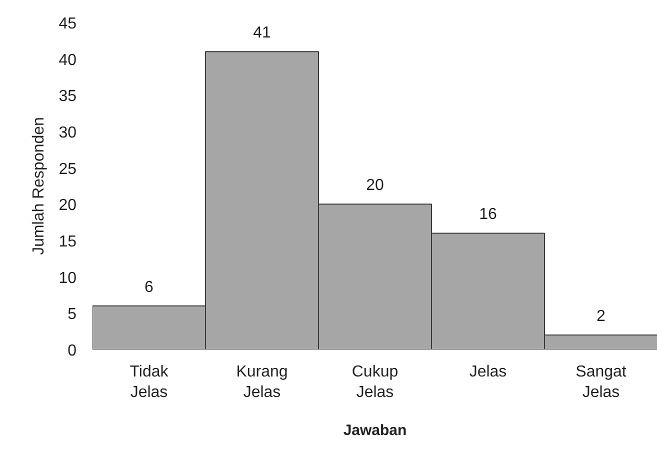  Describe the element at coordinates (262, 33) in the screenshot. I see `data-label: 41` at that location.